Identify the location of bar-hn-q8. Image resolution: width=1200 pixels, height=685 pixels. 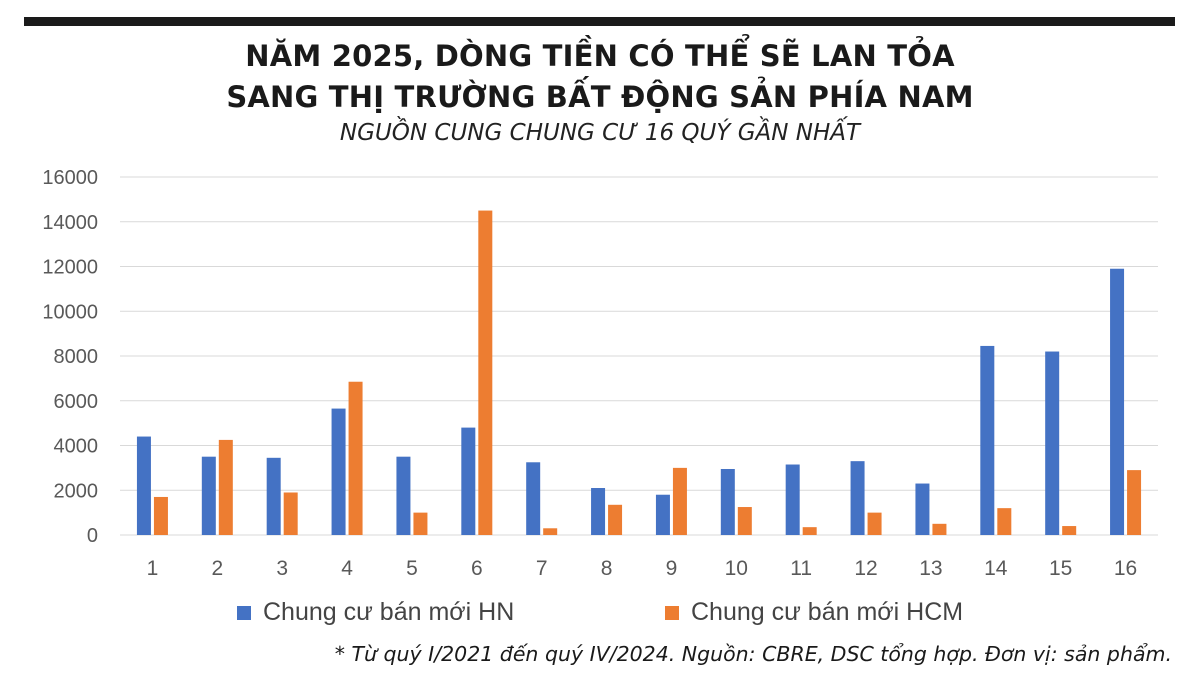
(598, 511).